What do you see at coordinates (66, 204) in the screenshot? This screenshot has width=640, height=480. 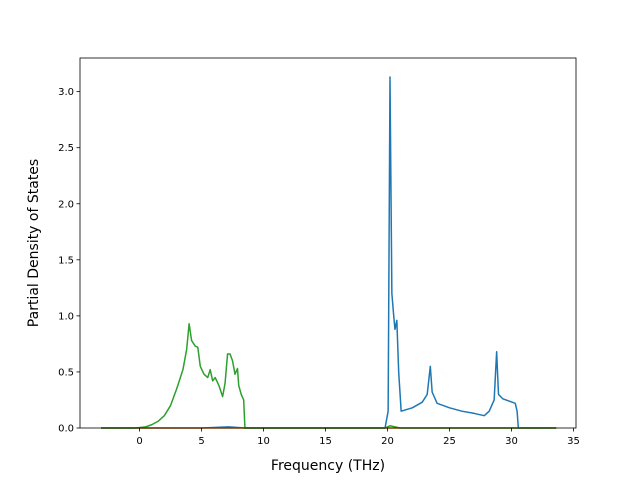 I see `y-tick-label: 2.0` at bounding box center [66, 204].